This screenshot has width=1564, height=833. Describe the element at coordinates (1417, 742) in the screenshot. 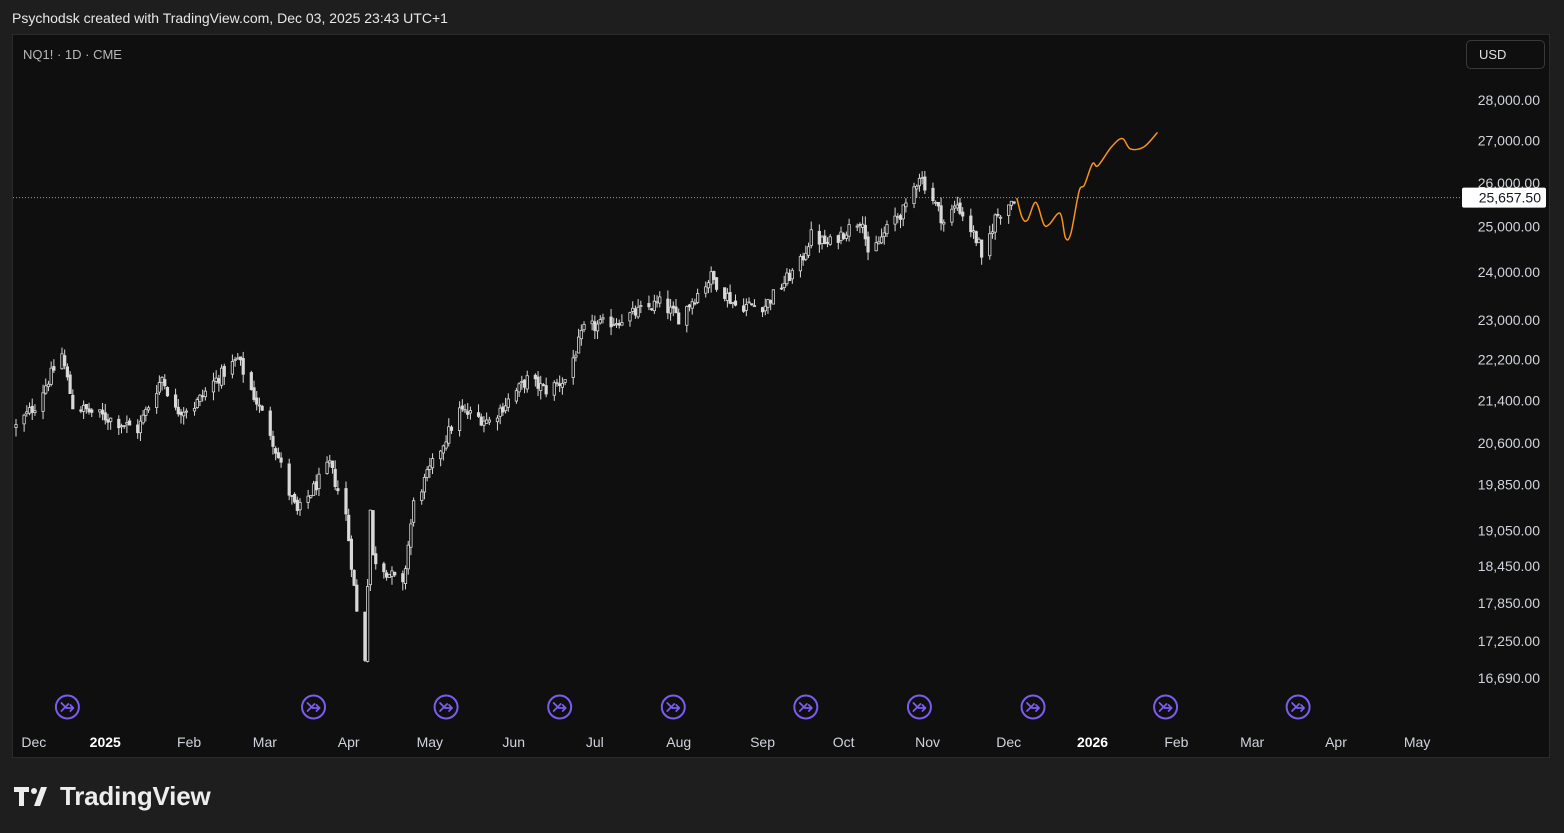

I see `time-tick-label: May` at that location.